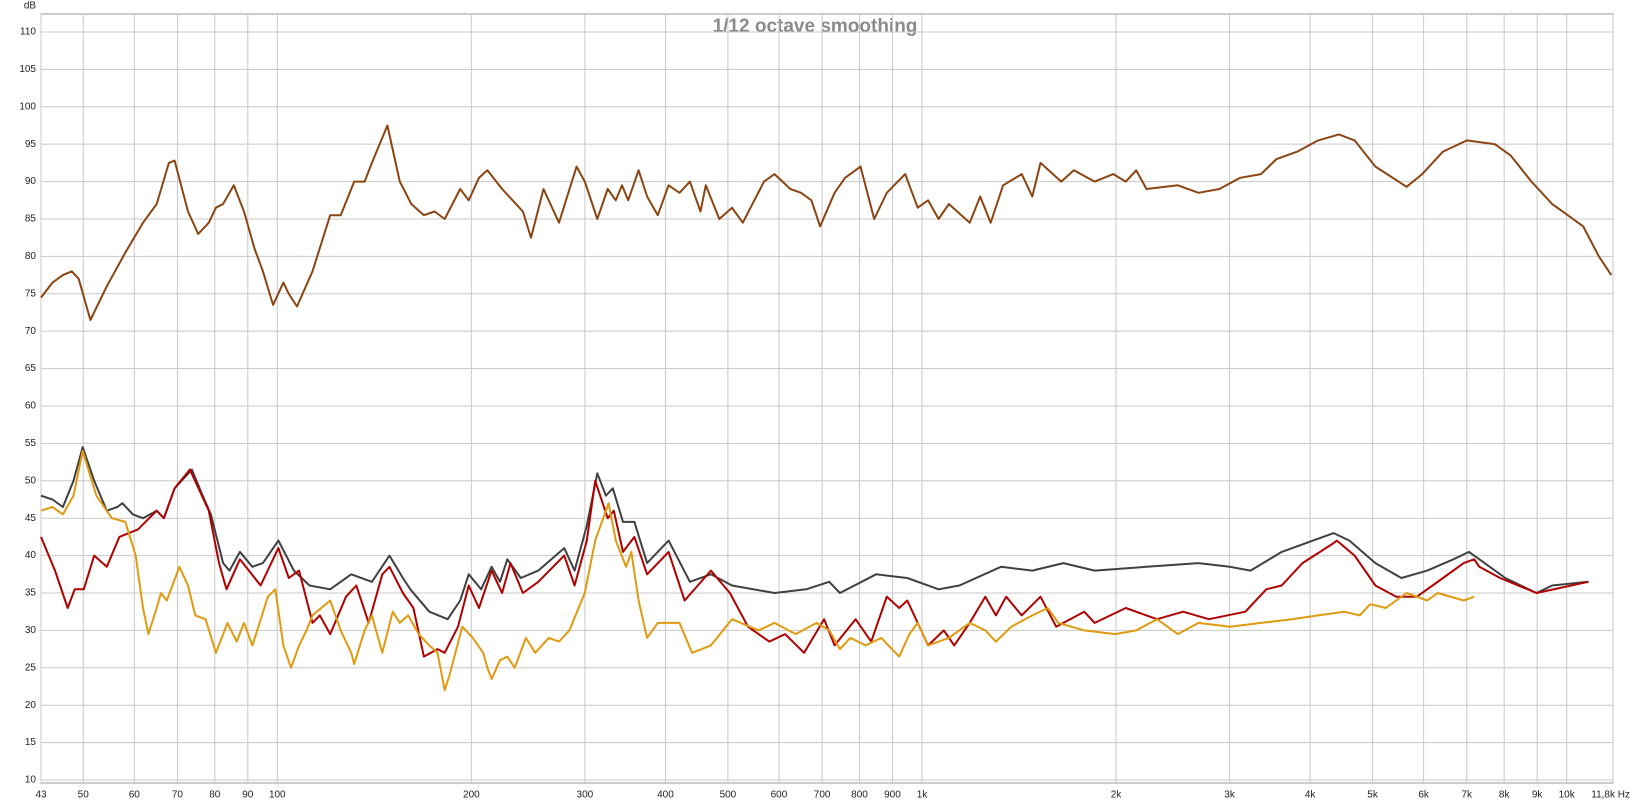 The image size is (1632, 802). What do you see at coordinates (1538, 795) in the screenshot?
I see `x-tick-label: 9k` at bounding box center [1538, 795].